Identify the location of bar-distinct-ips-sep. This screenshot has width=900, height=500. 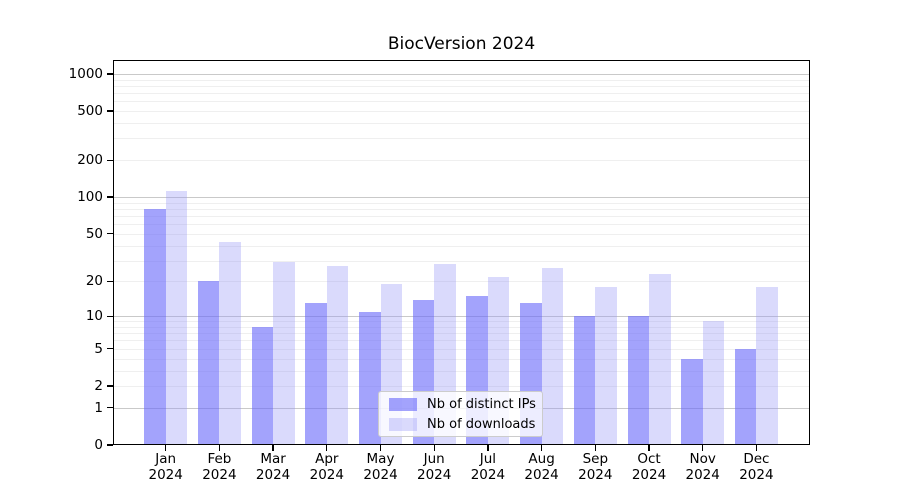
(584, 380).